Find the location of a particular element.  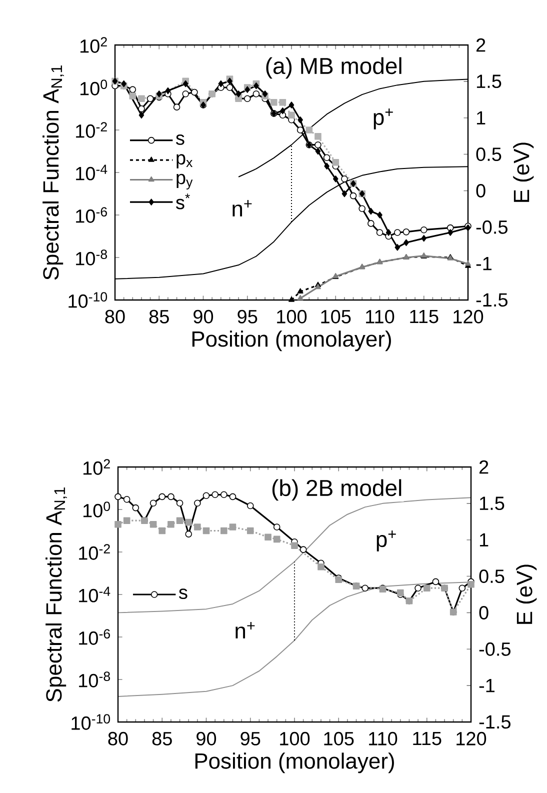

legend-label: s$^{*}$ is located at coordinates (183, 202).